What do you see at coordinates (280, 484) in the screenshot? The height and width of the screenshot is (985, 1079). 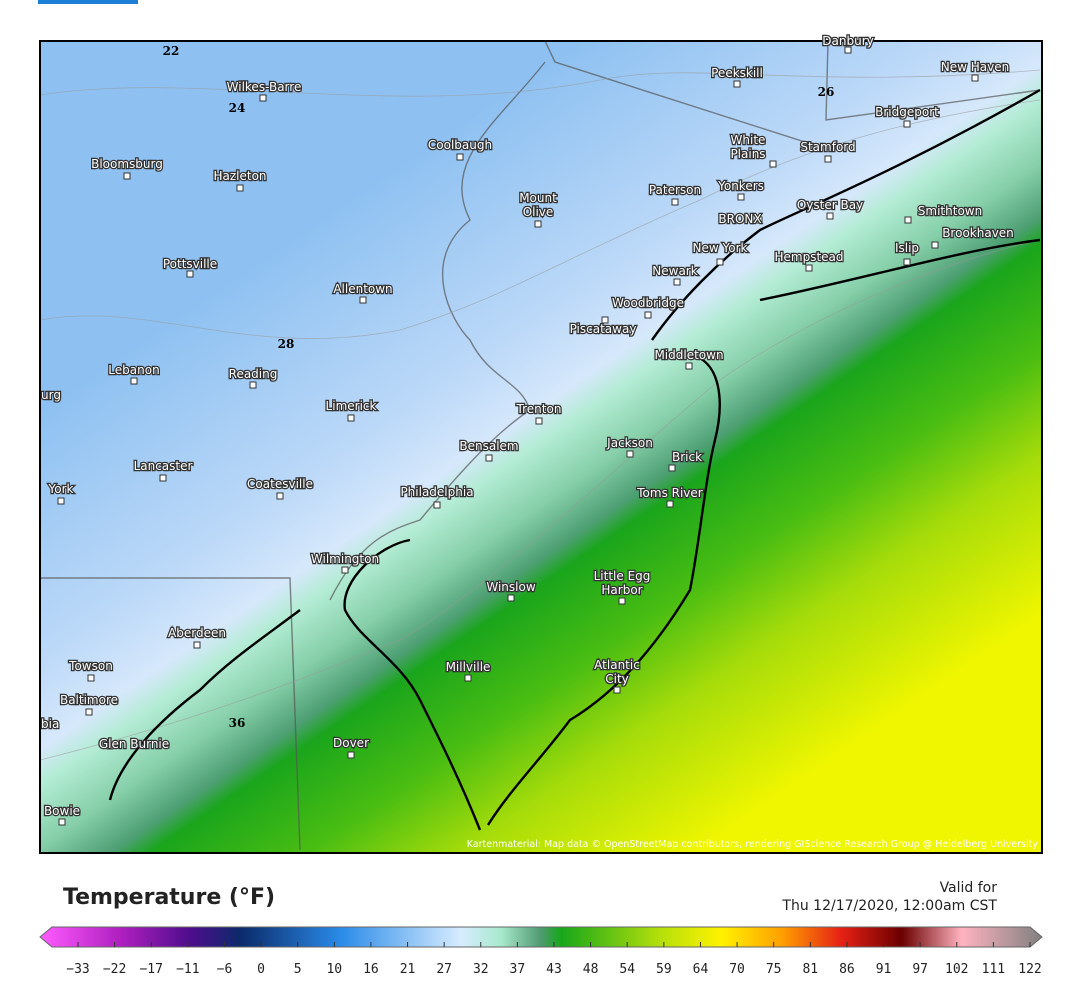 I see `city-label: Coatesville` at bounding box center [280, 484].